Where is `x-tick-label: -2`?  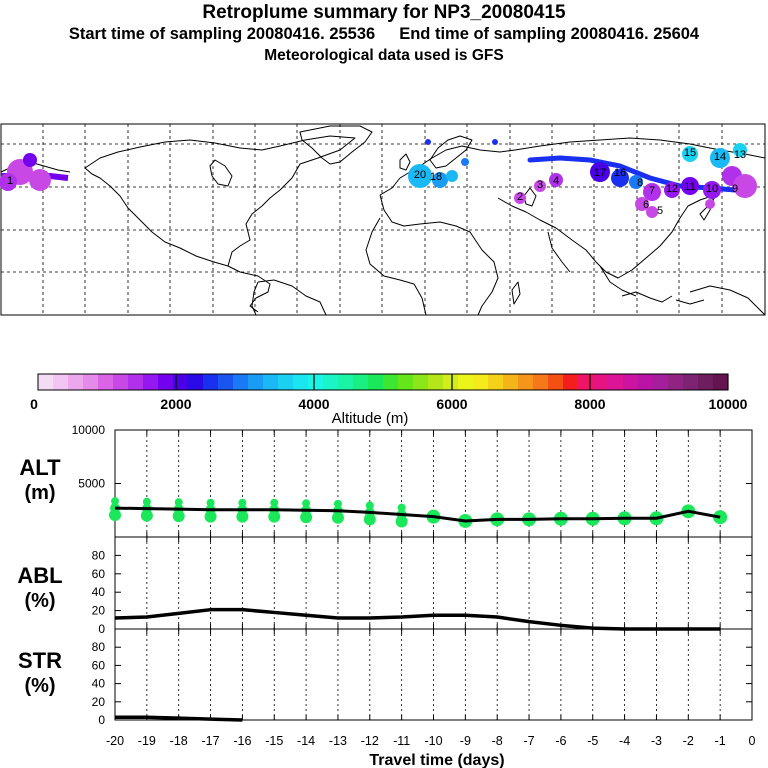 x-tick-label: -2 is located at coordinates (688, 741).